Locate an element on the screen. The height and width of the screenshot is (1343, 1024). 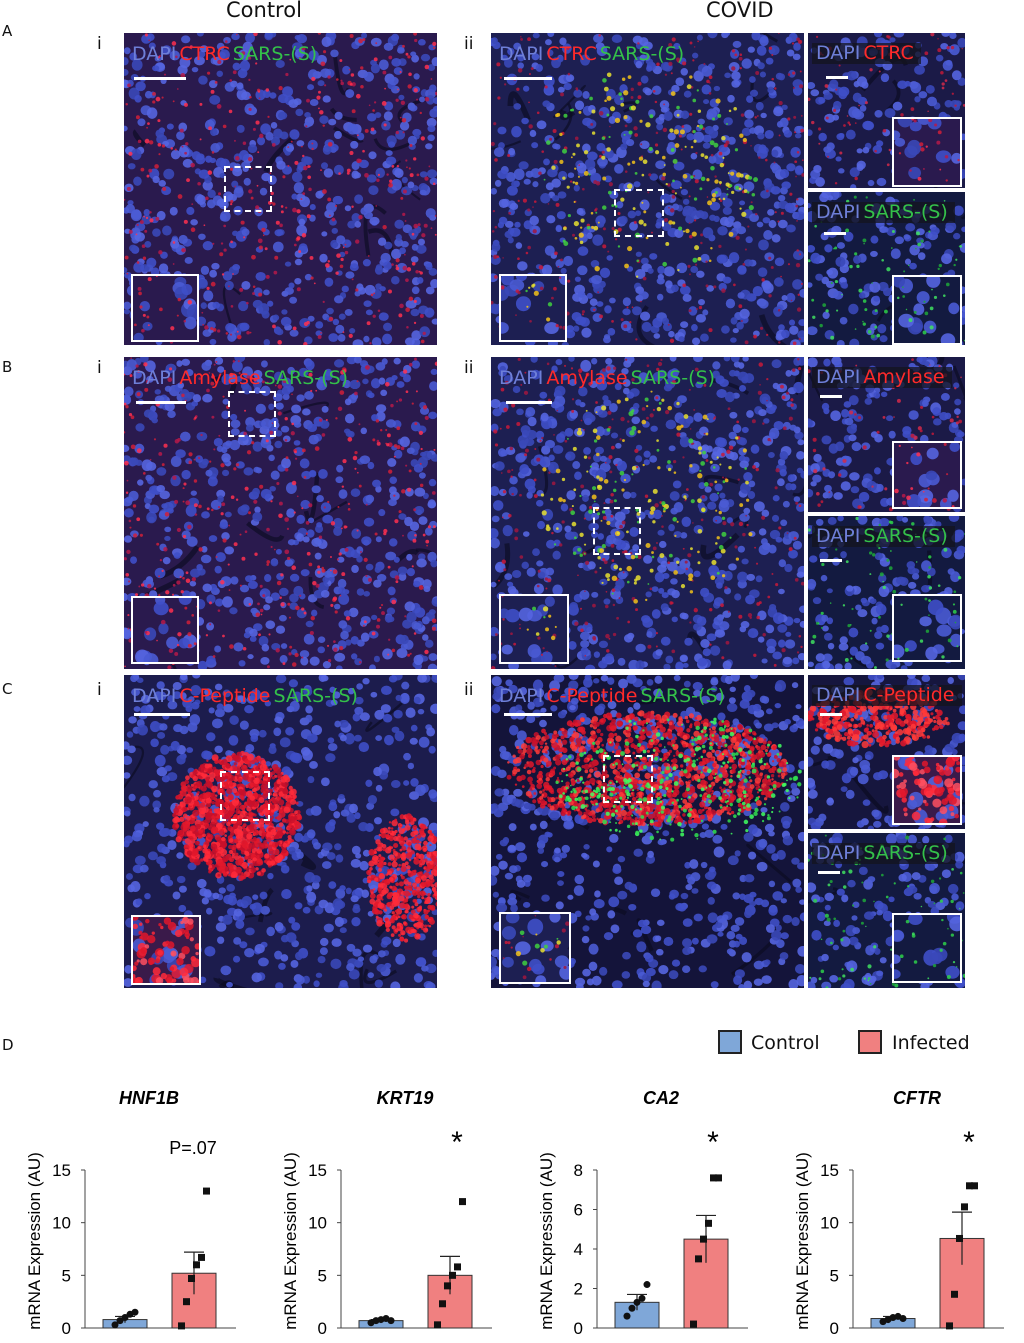
roman-c-ii: ii is located at coordinates (468, 690).